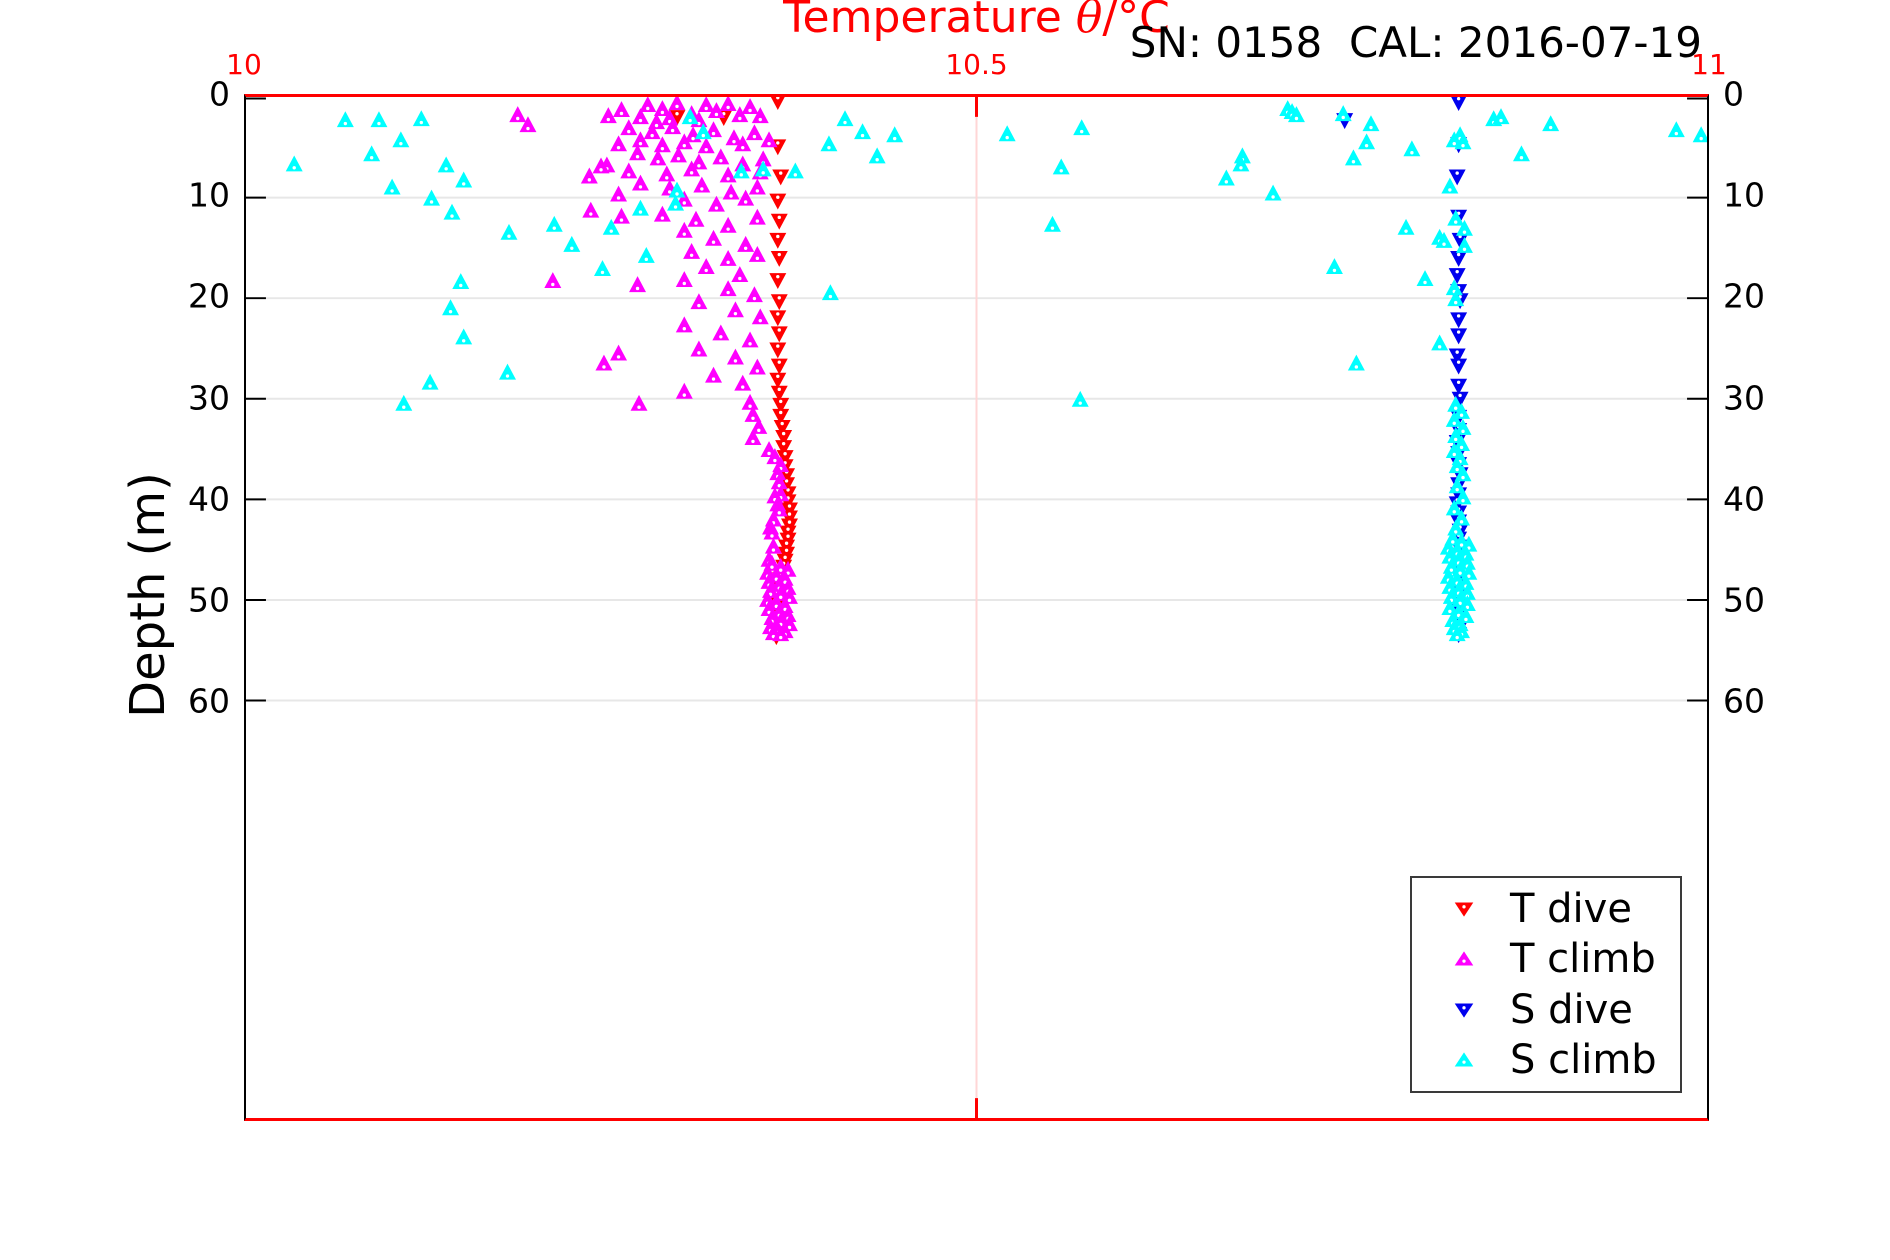 This screenshot has width=1890, height=1260. Describe the element at coordinates (1744, 701) in the screenshot. I see `y-tick-label-right: 60` at that location.